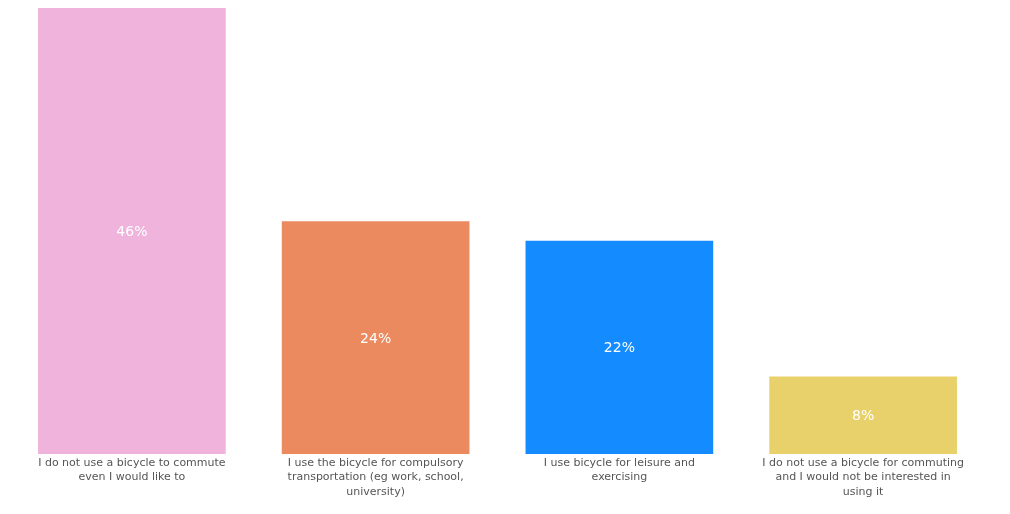 The height and width of the screenshot is (514, 1010). I want to click on data-label: 8%, so click(863, 415).